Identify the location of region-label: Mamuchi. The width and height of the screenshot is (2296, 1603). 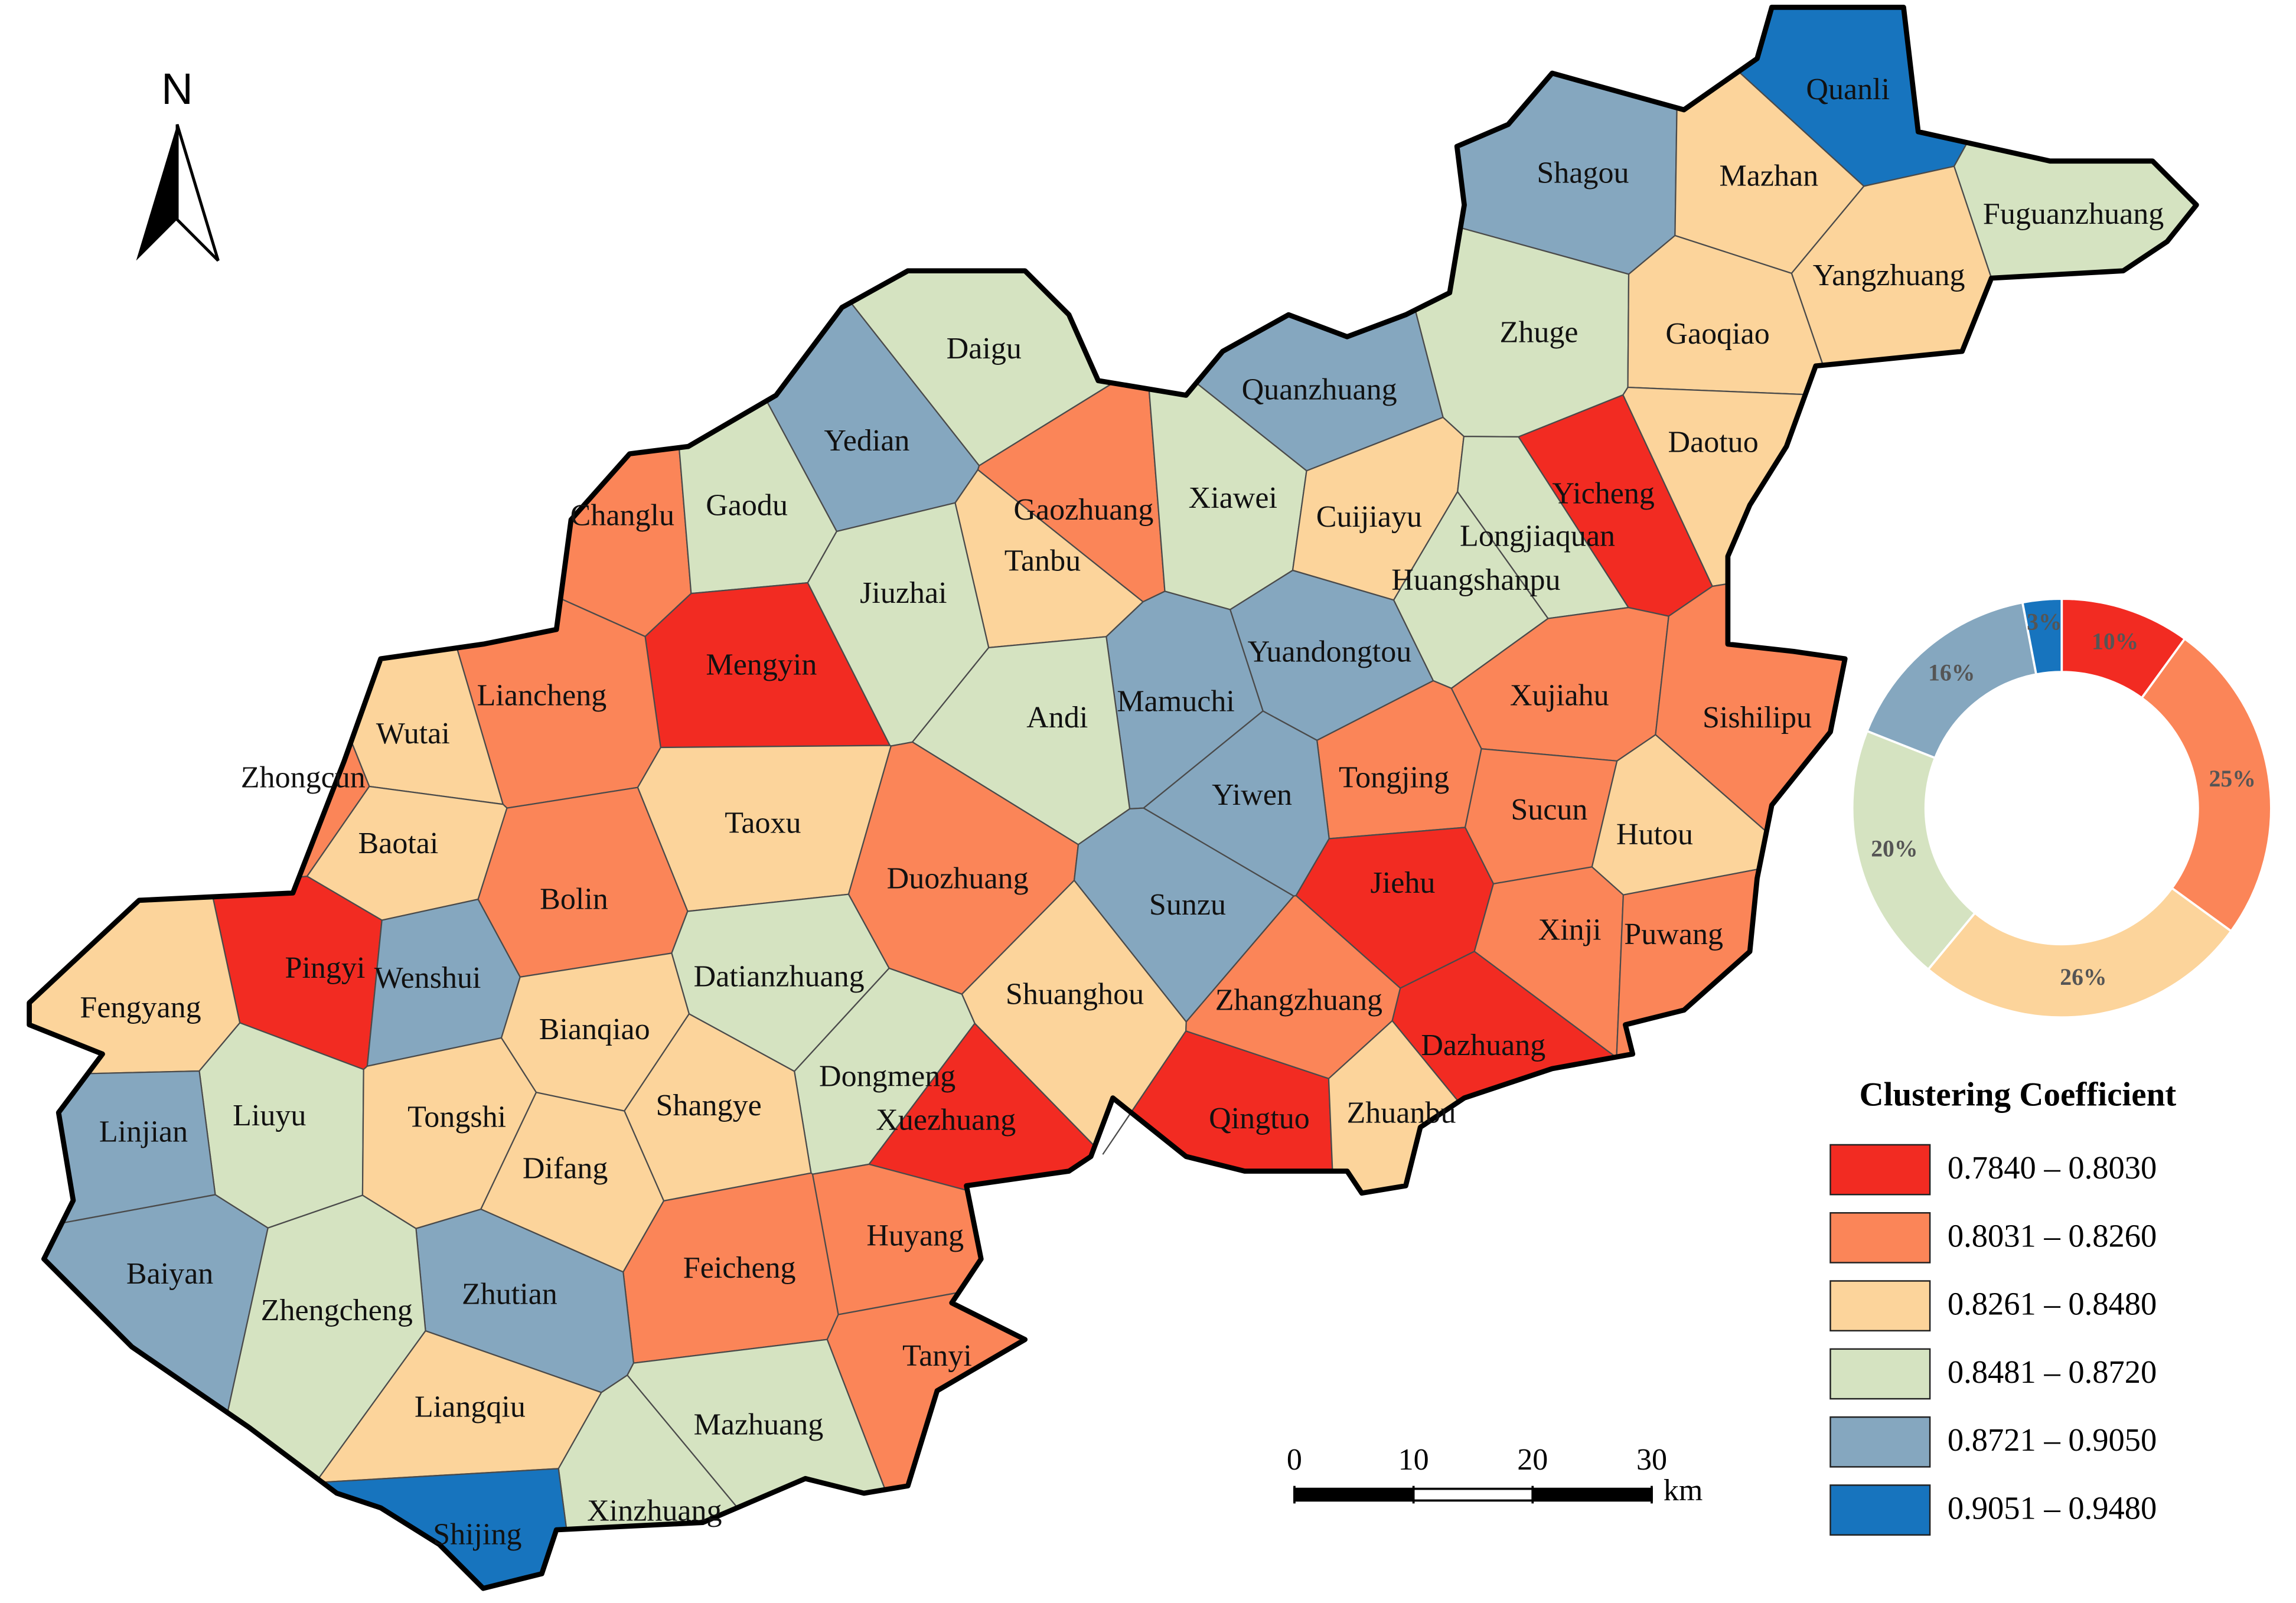
(1176, 702).